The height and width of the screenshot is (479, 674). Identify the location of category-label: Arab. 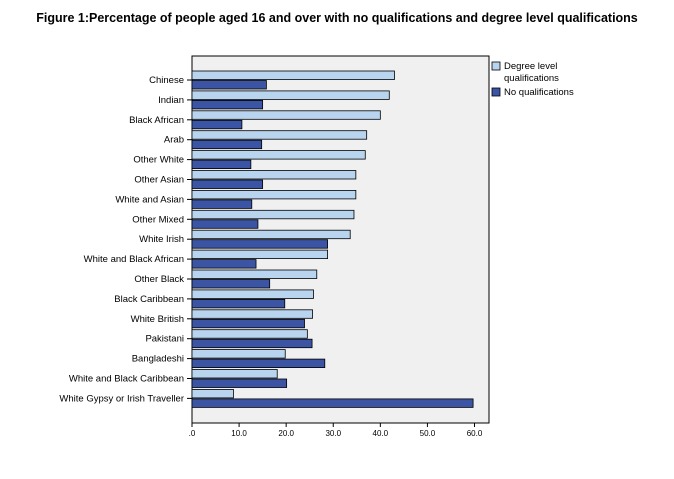
(174, 140).